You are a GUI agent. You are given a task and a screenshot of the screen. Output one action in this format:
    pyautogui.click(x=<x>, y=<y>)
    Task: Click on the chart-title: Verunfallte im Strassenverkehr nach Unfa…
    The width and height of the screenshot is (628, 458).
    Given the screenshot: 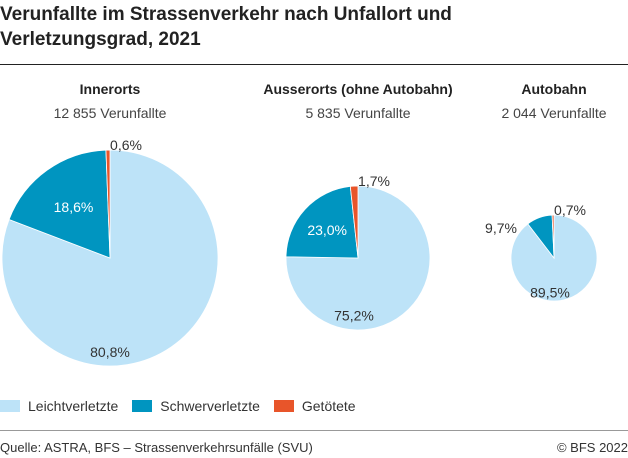 What is the action you would take?
    pyautogui.click(x=226, y=27)
    